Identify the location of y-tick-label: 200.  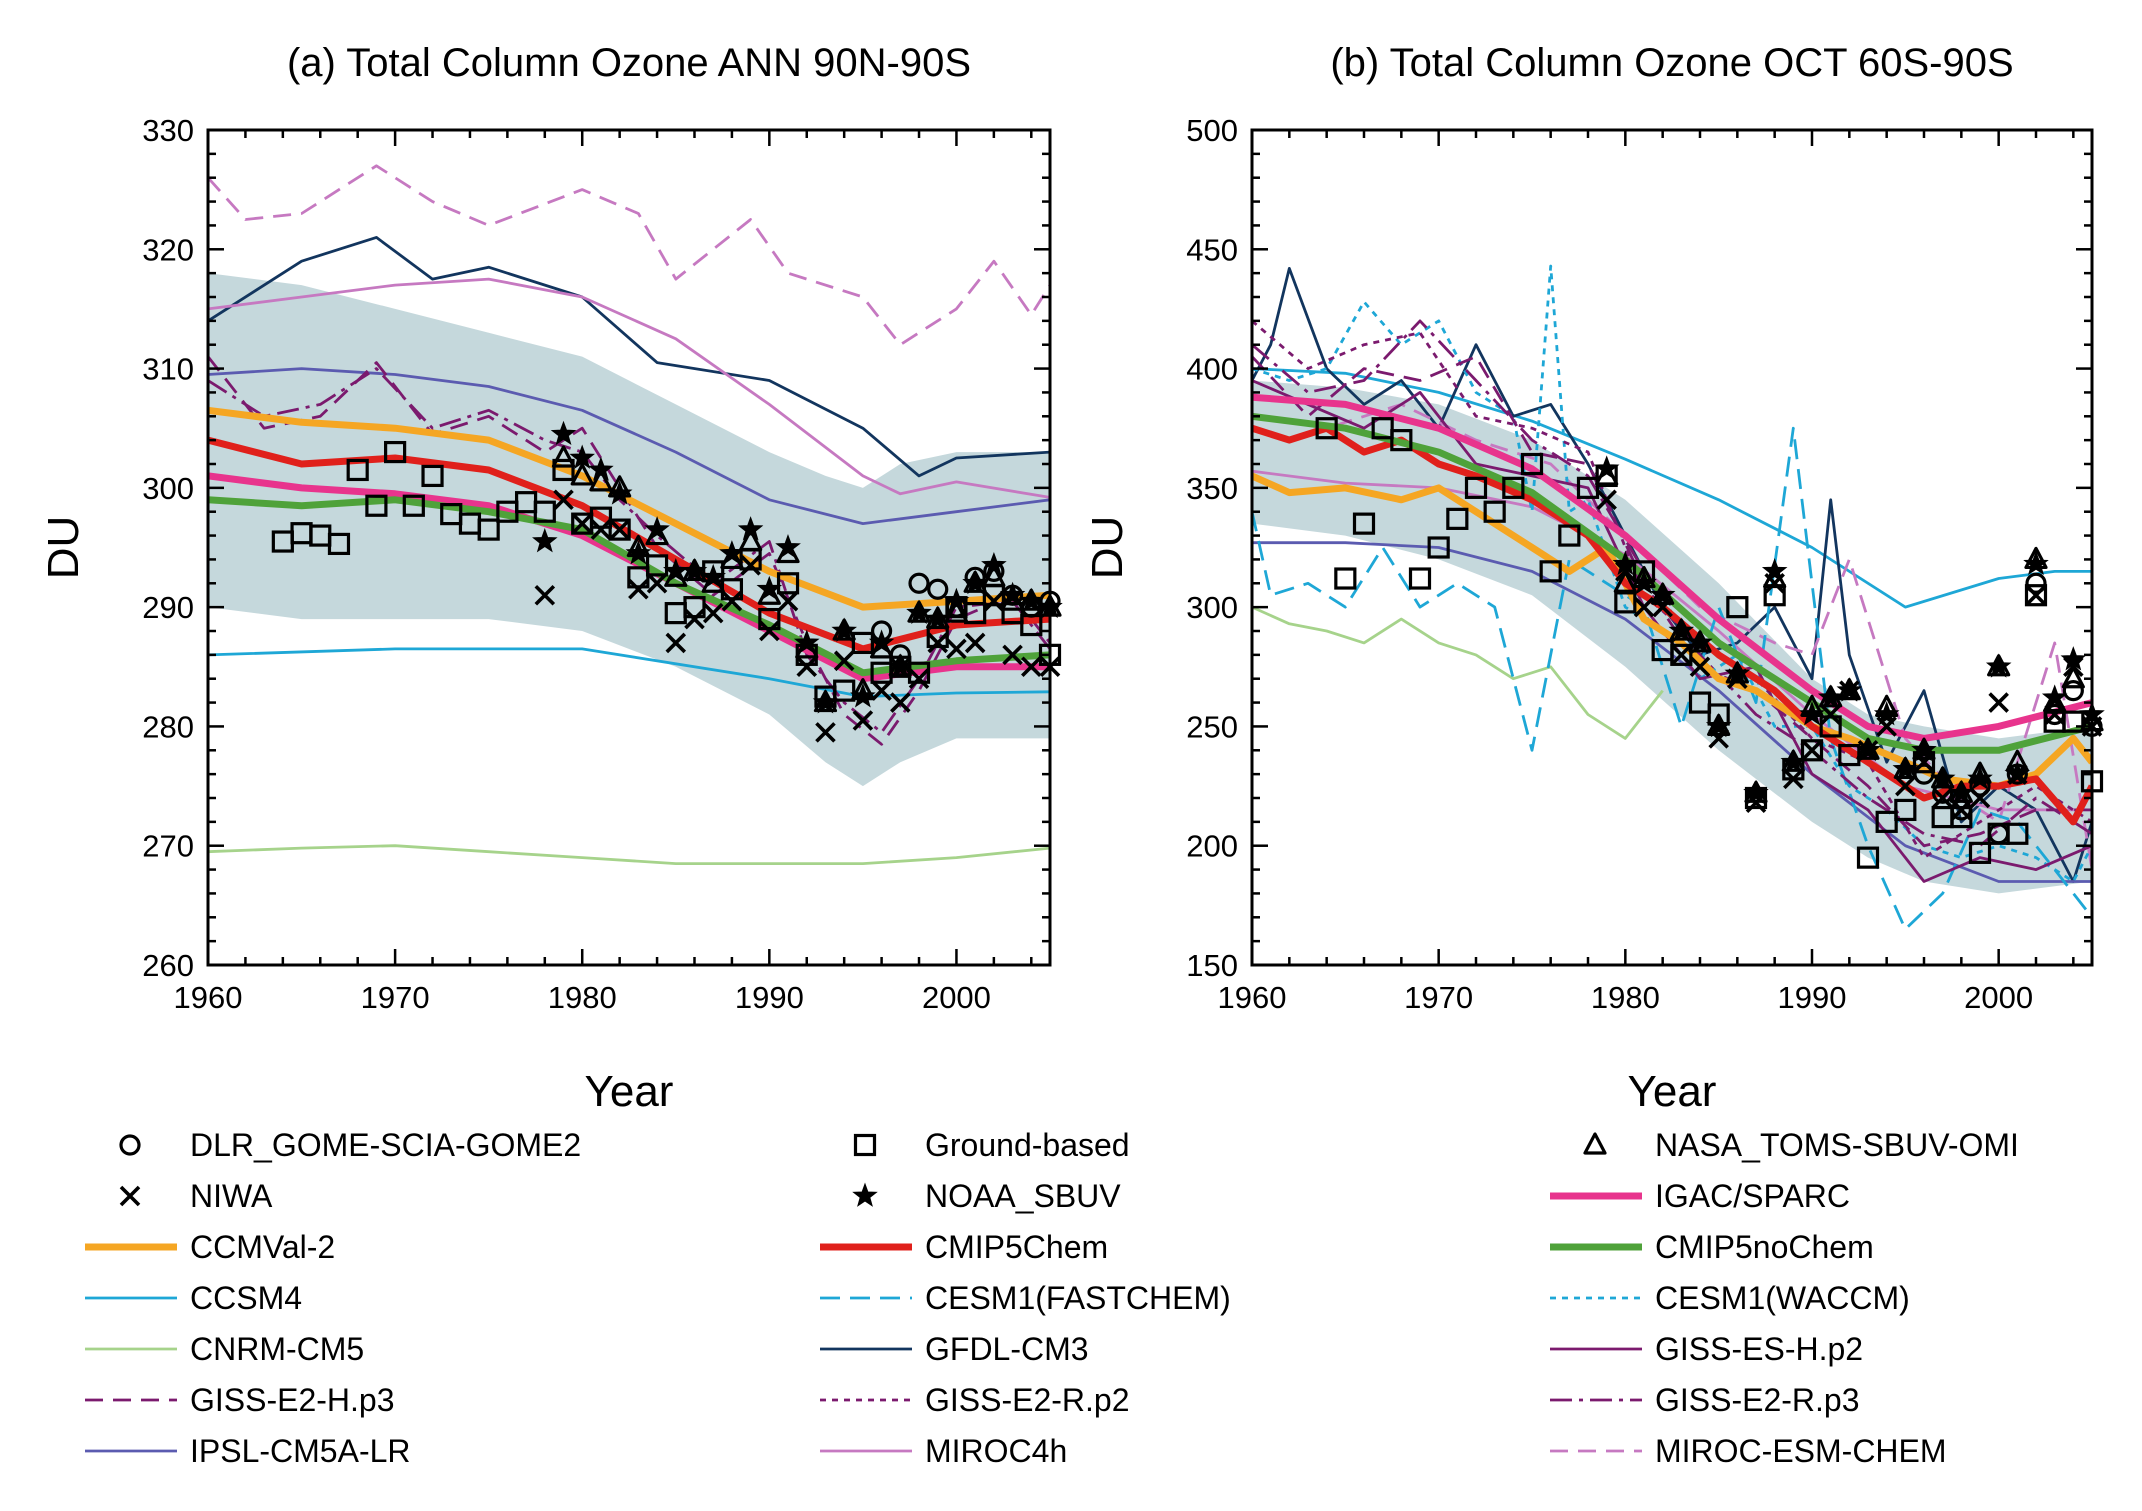
(1212, 846).